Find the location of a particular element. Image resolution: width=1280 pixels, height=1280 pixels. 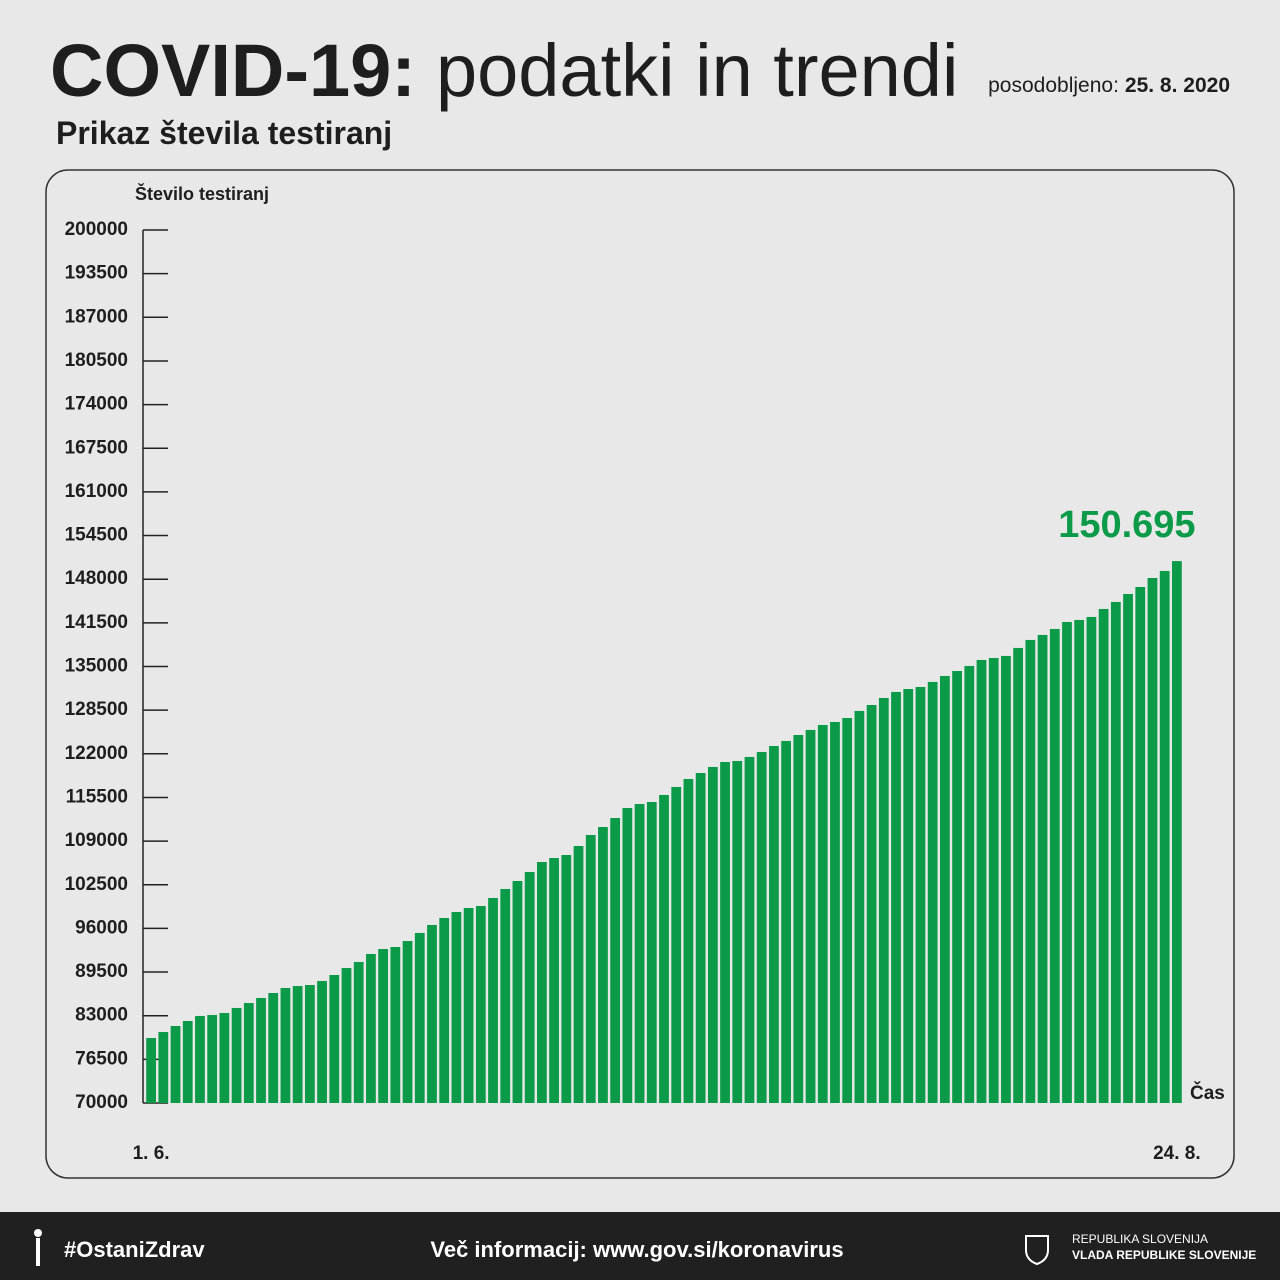

footer-icon is located at coordinates (38, 1247).